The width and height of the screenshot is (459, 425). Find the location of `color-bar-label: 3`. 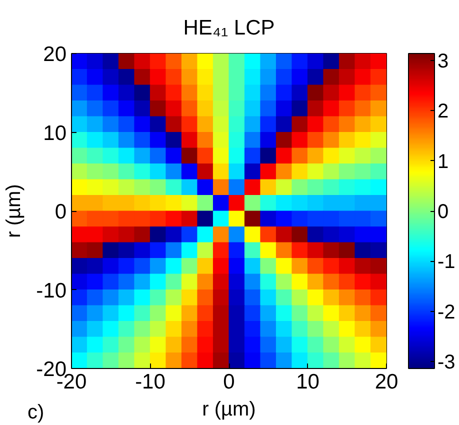

color-bar-label: 3 is located at coordinates (443, 61).